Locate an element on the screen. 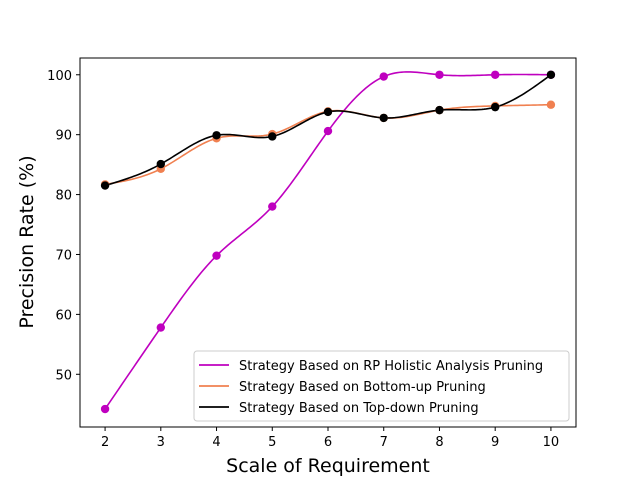 This screenshot has width=640, height=480. x-tick-label: 2 is located at coordinates (105, 442).